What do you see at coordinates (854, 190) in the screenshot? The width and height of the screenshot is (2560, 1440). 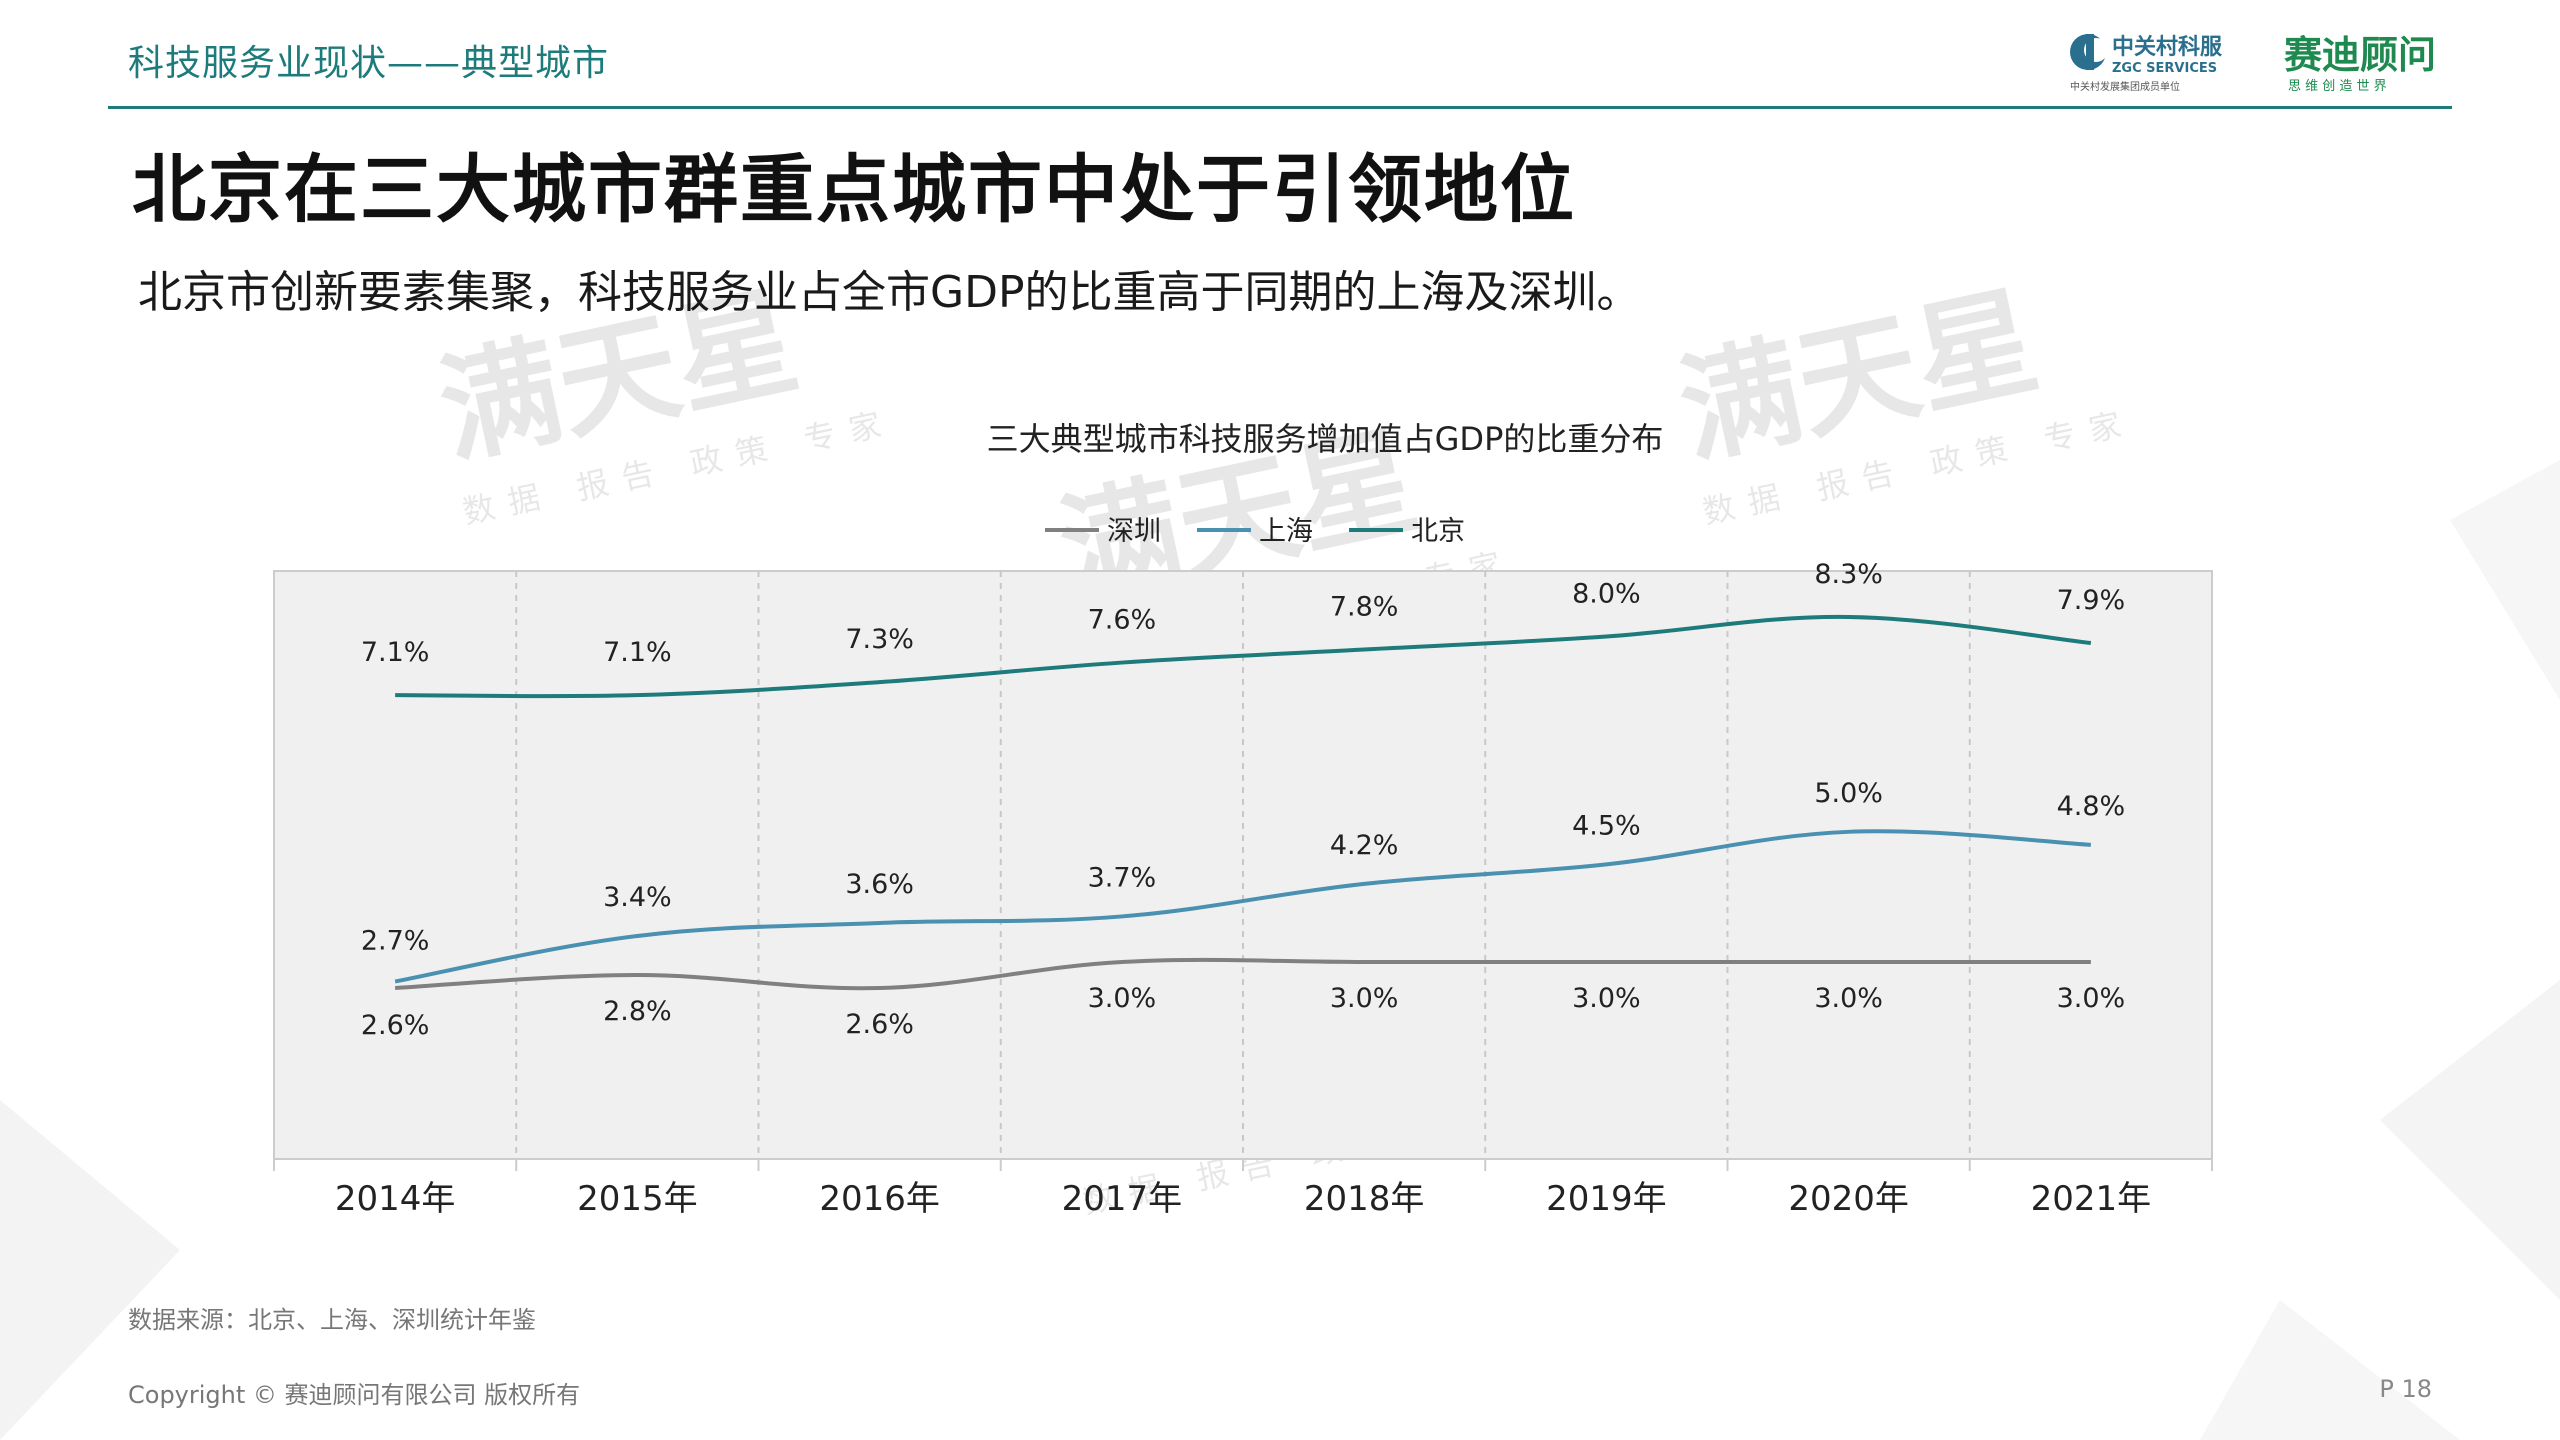 I see `page-title: 北京在三大城市群重点城市中处于引领地位` at bounding box center [854, 190].